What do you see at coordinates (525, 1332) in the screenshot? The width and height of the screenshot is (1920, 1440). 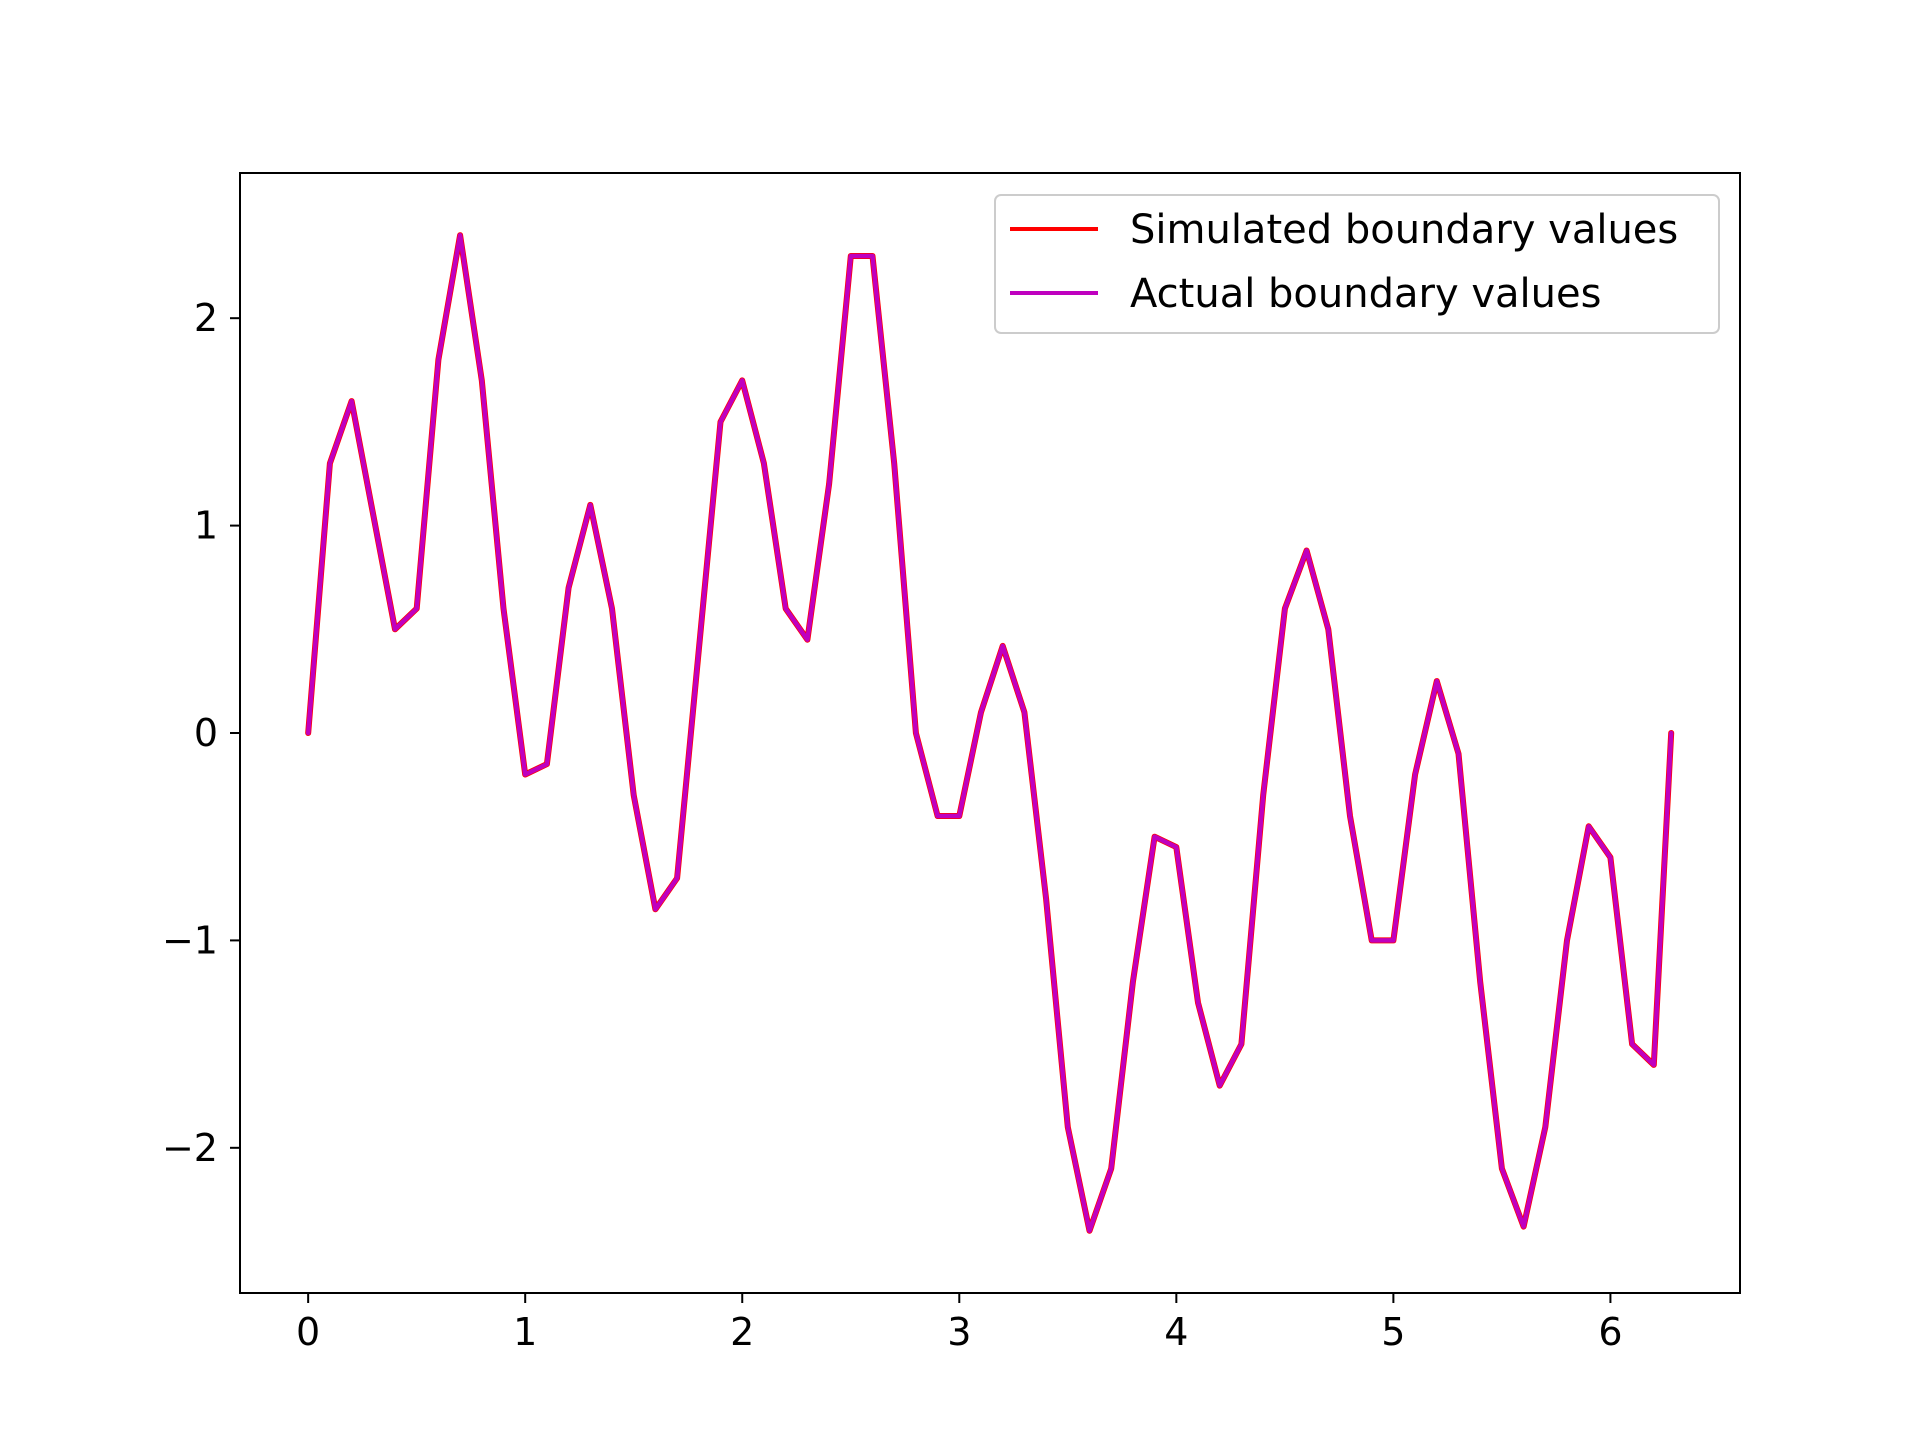 I see `x-tick-label: 1` at bounding box center [525, 1332].